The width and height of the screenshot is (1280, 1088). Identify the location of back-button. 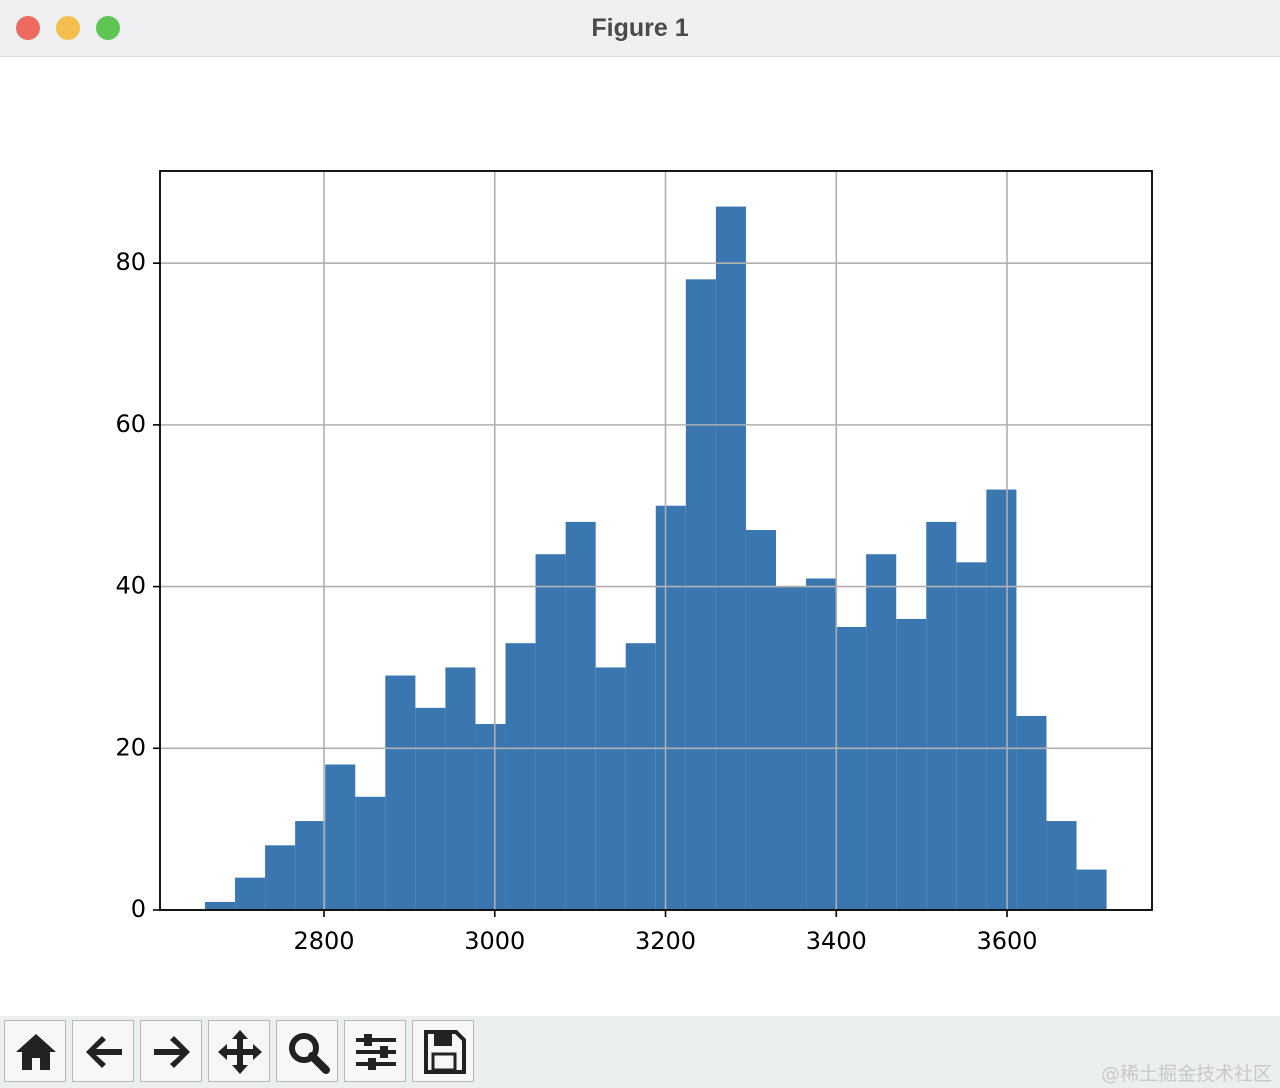
(103, 1051).